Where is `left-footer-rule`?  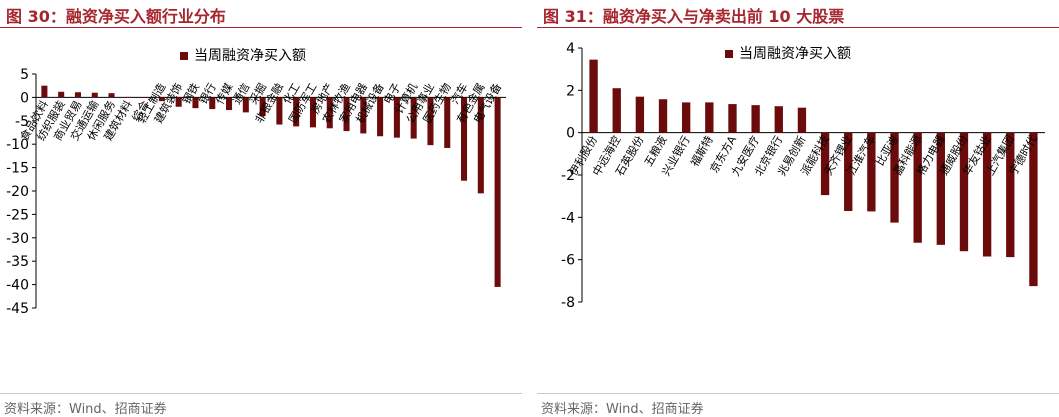
left-footer-rule is located at coordinates (261, 393).